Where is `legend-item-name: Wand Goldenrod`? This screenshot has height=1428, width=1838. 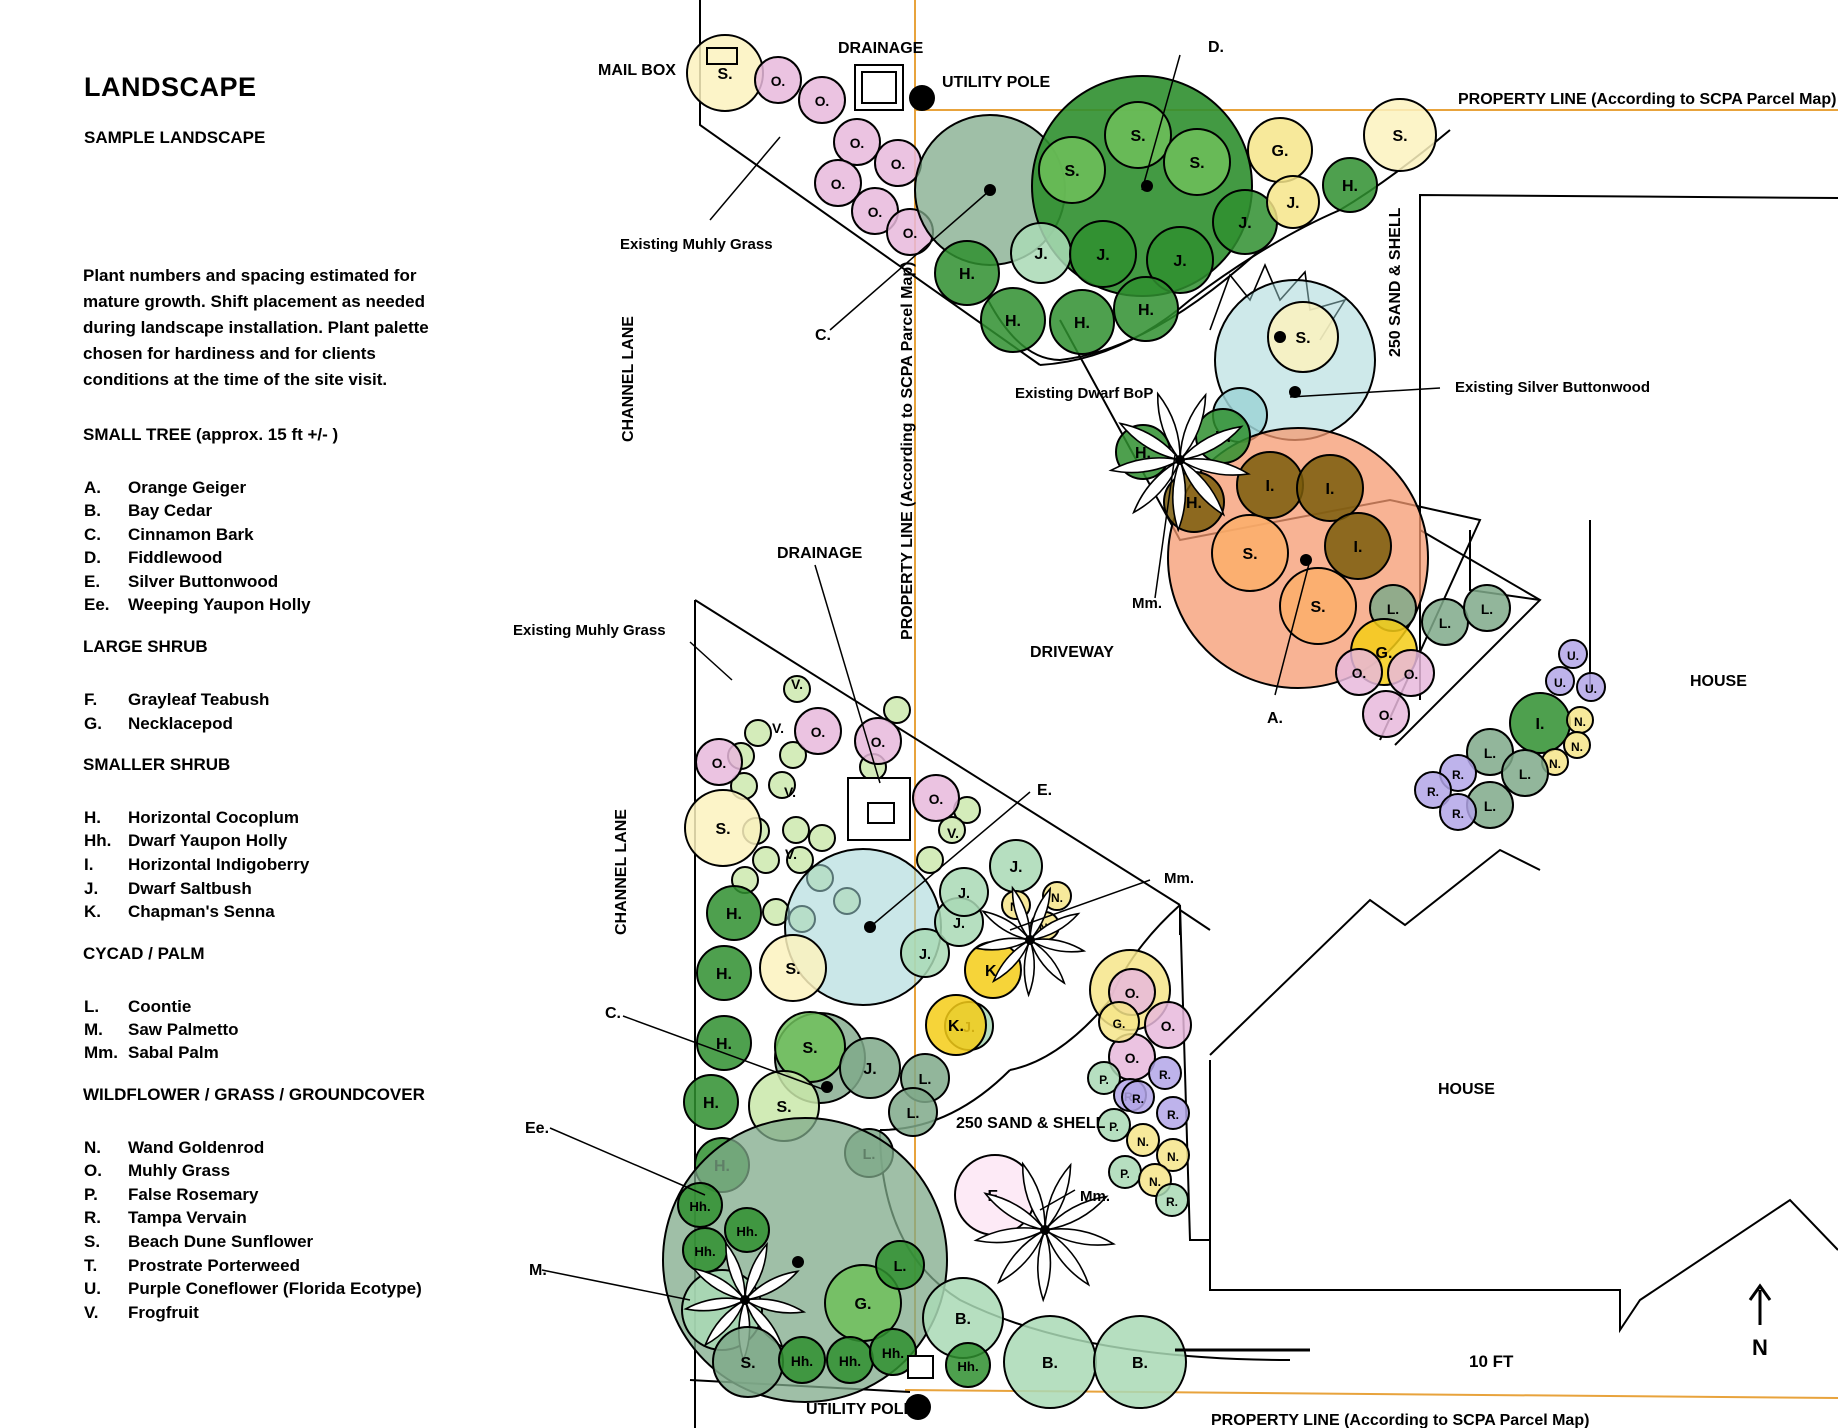
legend-item-name: Wand Goldenrod is located at coordinates (196, 1147).